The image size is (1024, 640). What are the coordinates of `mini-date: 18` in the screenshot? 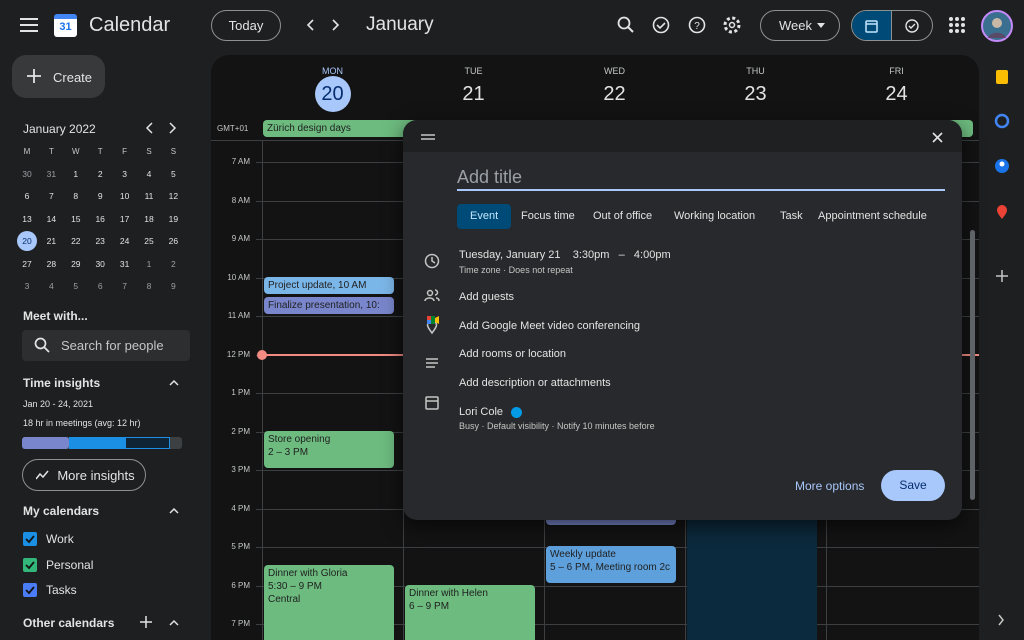 It's located at (149, 218).